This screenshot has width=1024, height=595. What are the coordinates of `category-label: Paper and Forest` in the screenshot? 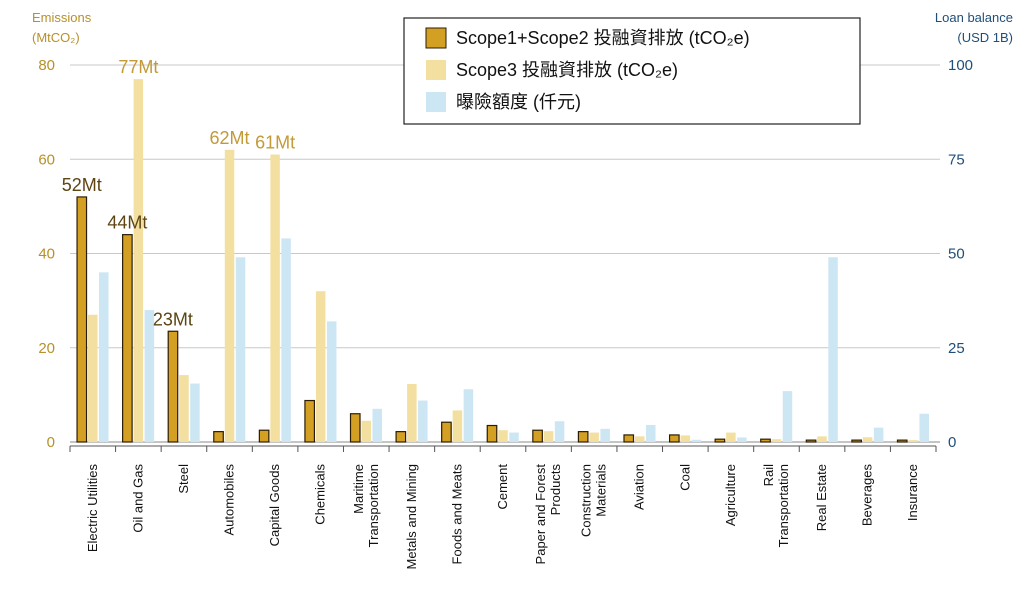 It's located at (540, 514).